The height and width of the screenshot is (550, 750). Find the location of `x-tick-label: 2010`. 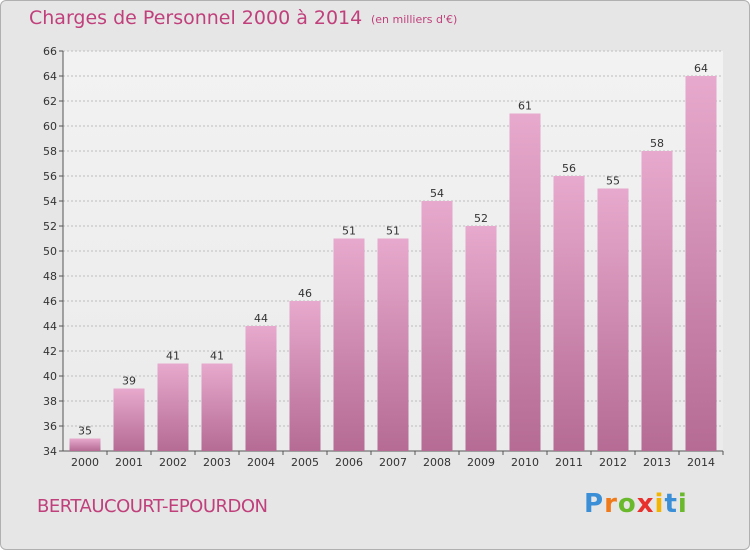

x-tick-label: 2010 is located at coordinates (525, 462).